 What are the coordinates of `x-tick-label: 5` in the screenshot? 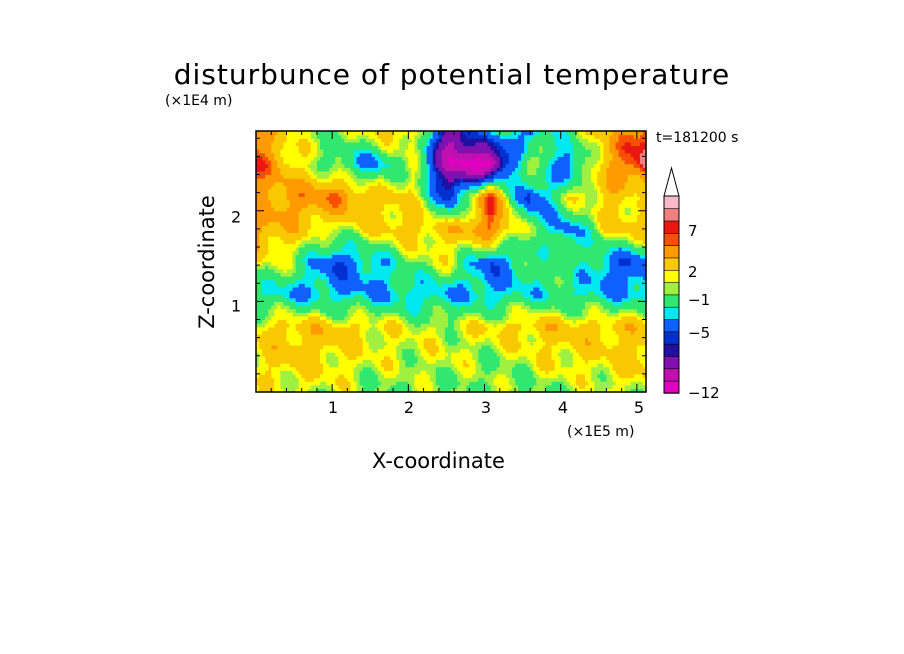 It's located at (639, 407).